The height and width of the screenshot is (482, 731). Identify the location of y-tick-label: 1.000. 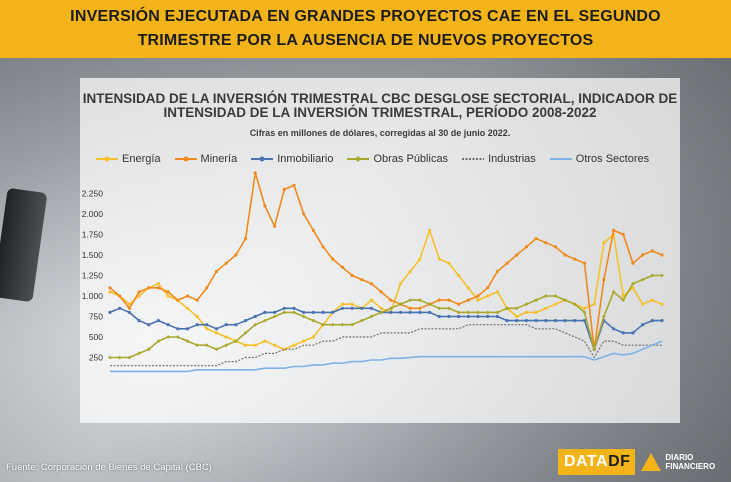
(93, 296).